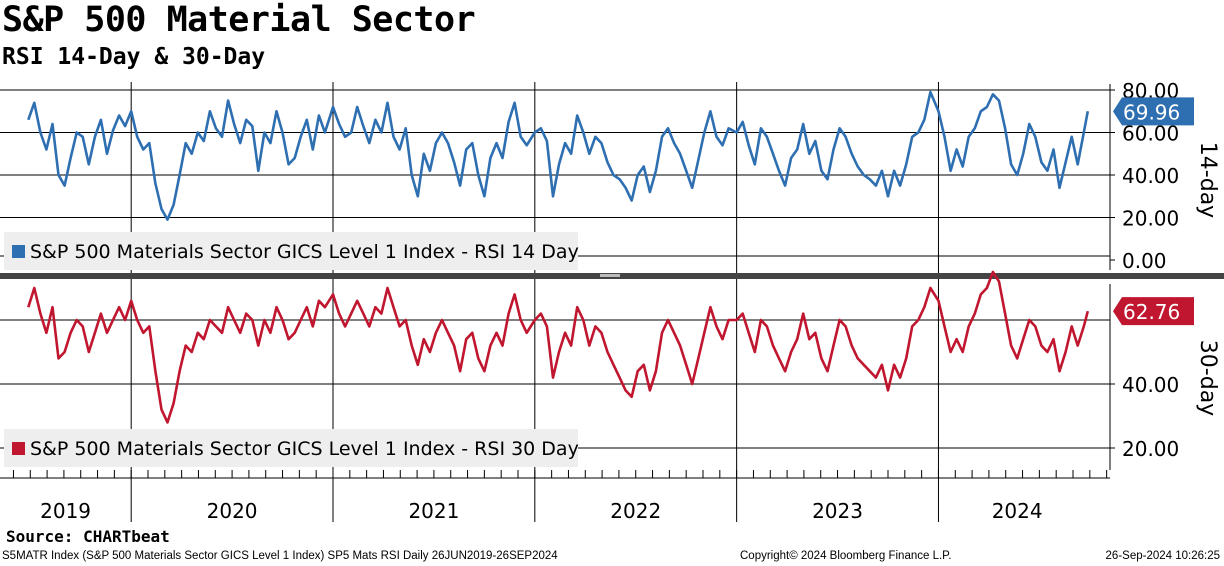 The image size is (1224, 566). I want to click on rsi30-last-value-tag, so click(1153, 311).